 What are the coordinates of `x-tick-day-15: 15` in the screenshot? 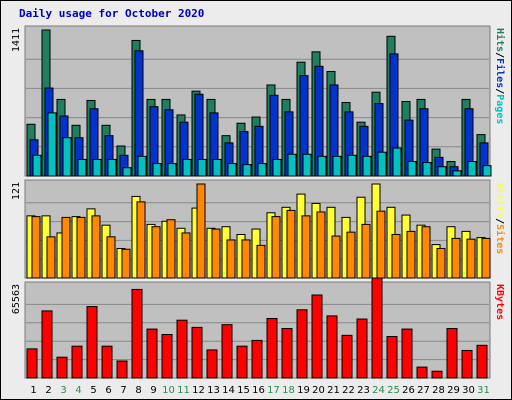 It's located at (243, 390).